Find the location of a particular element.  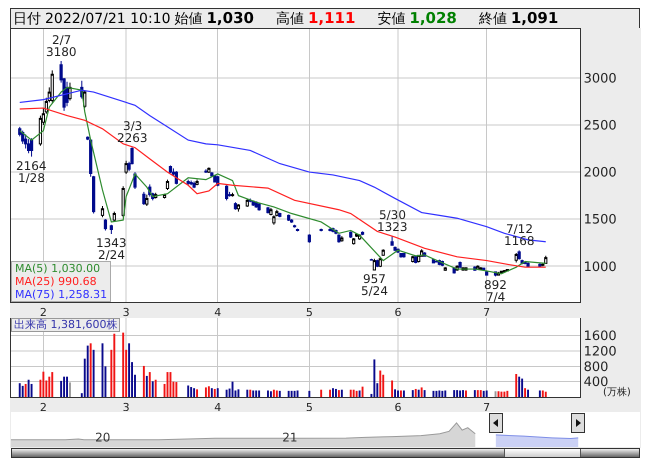

text: 1,111 is located at coordinates (332, 18).